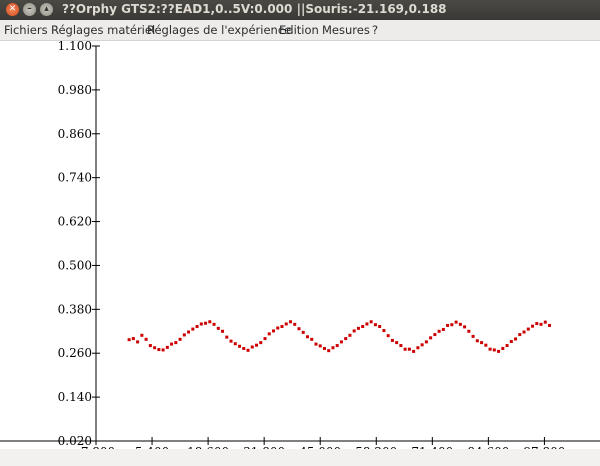 The image size is (600, 466). What do you see at coordinates (219, 30) in the screenshot?
I see `menu-reglages-experience: Réglages de l'expérience` at bounding box center [219, 30].